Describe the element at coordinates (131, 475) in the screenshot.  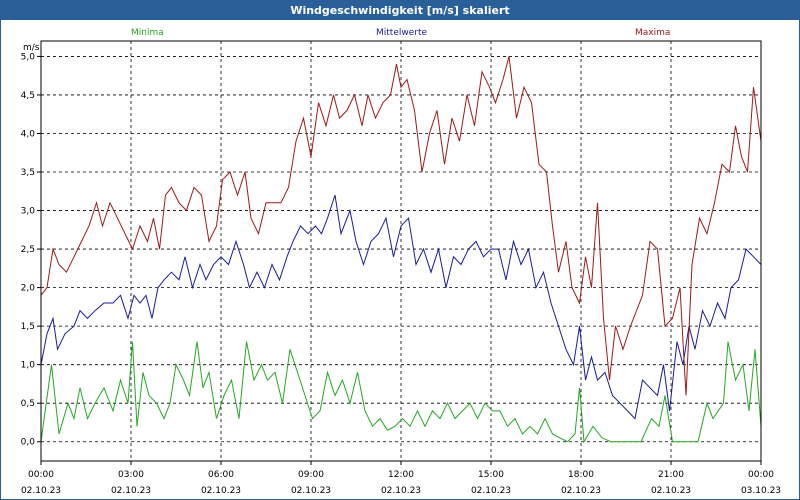
I see `x-tick-time: 03:00` at that location.